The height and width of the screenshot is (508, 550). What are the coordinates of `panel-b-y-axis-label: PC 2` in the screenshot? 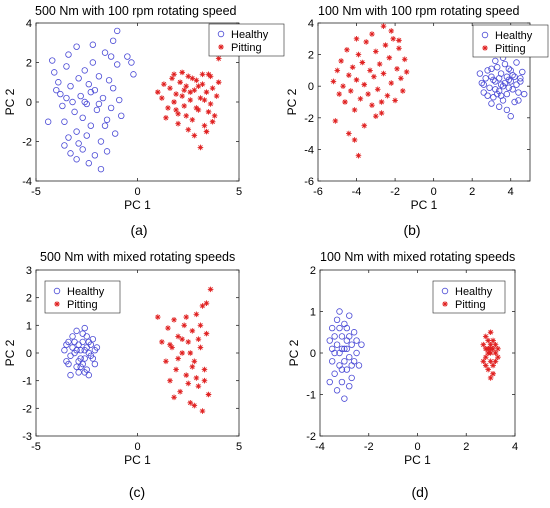 It's located at (292, 101).